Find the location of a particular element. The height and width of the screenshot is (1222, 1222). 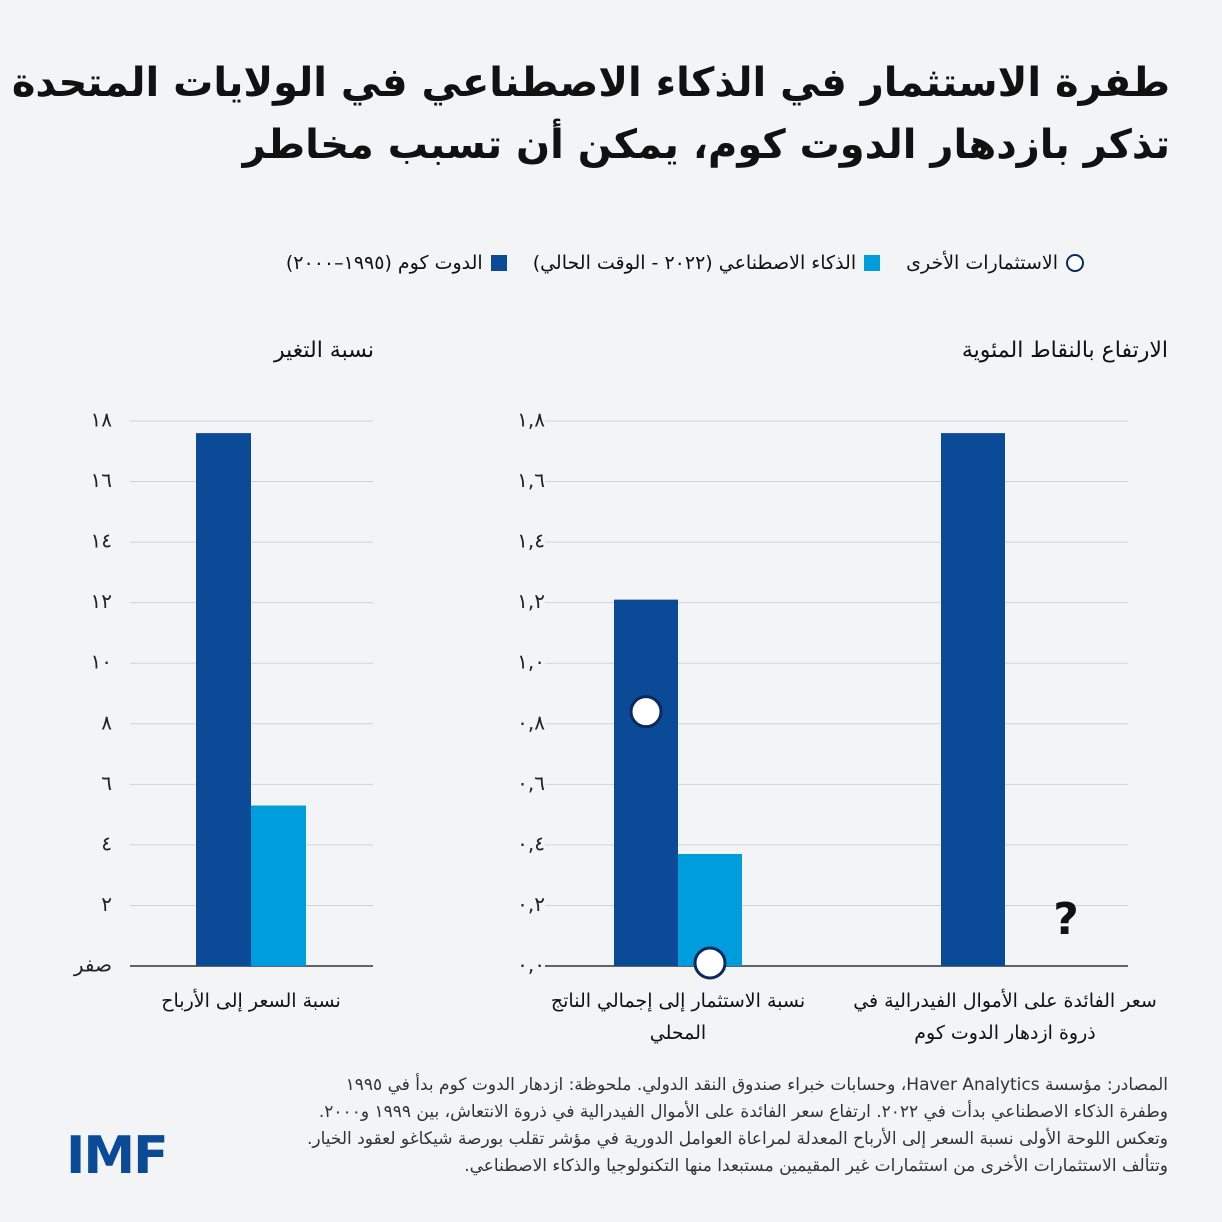

legend-item: الذكاء الاصطناعي (٢٠٢٢ - الوقت الحالي) is located at coordinates (706, 263).